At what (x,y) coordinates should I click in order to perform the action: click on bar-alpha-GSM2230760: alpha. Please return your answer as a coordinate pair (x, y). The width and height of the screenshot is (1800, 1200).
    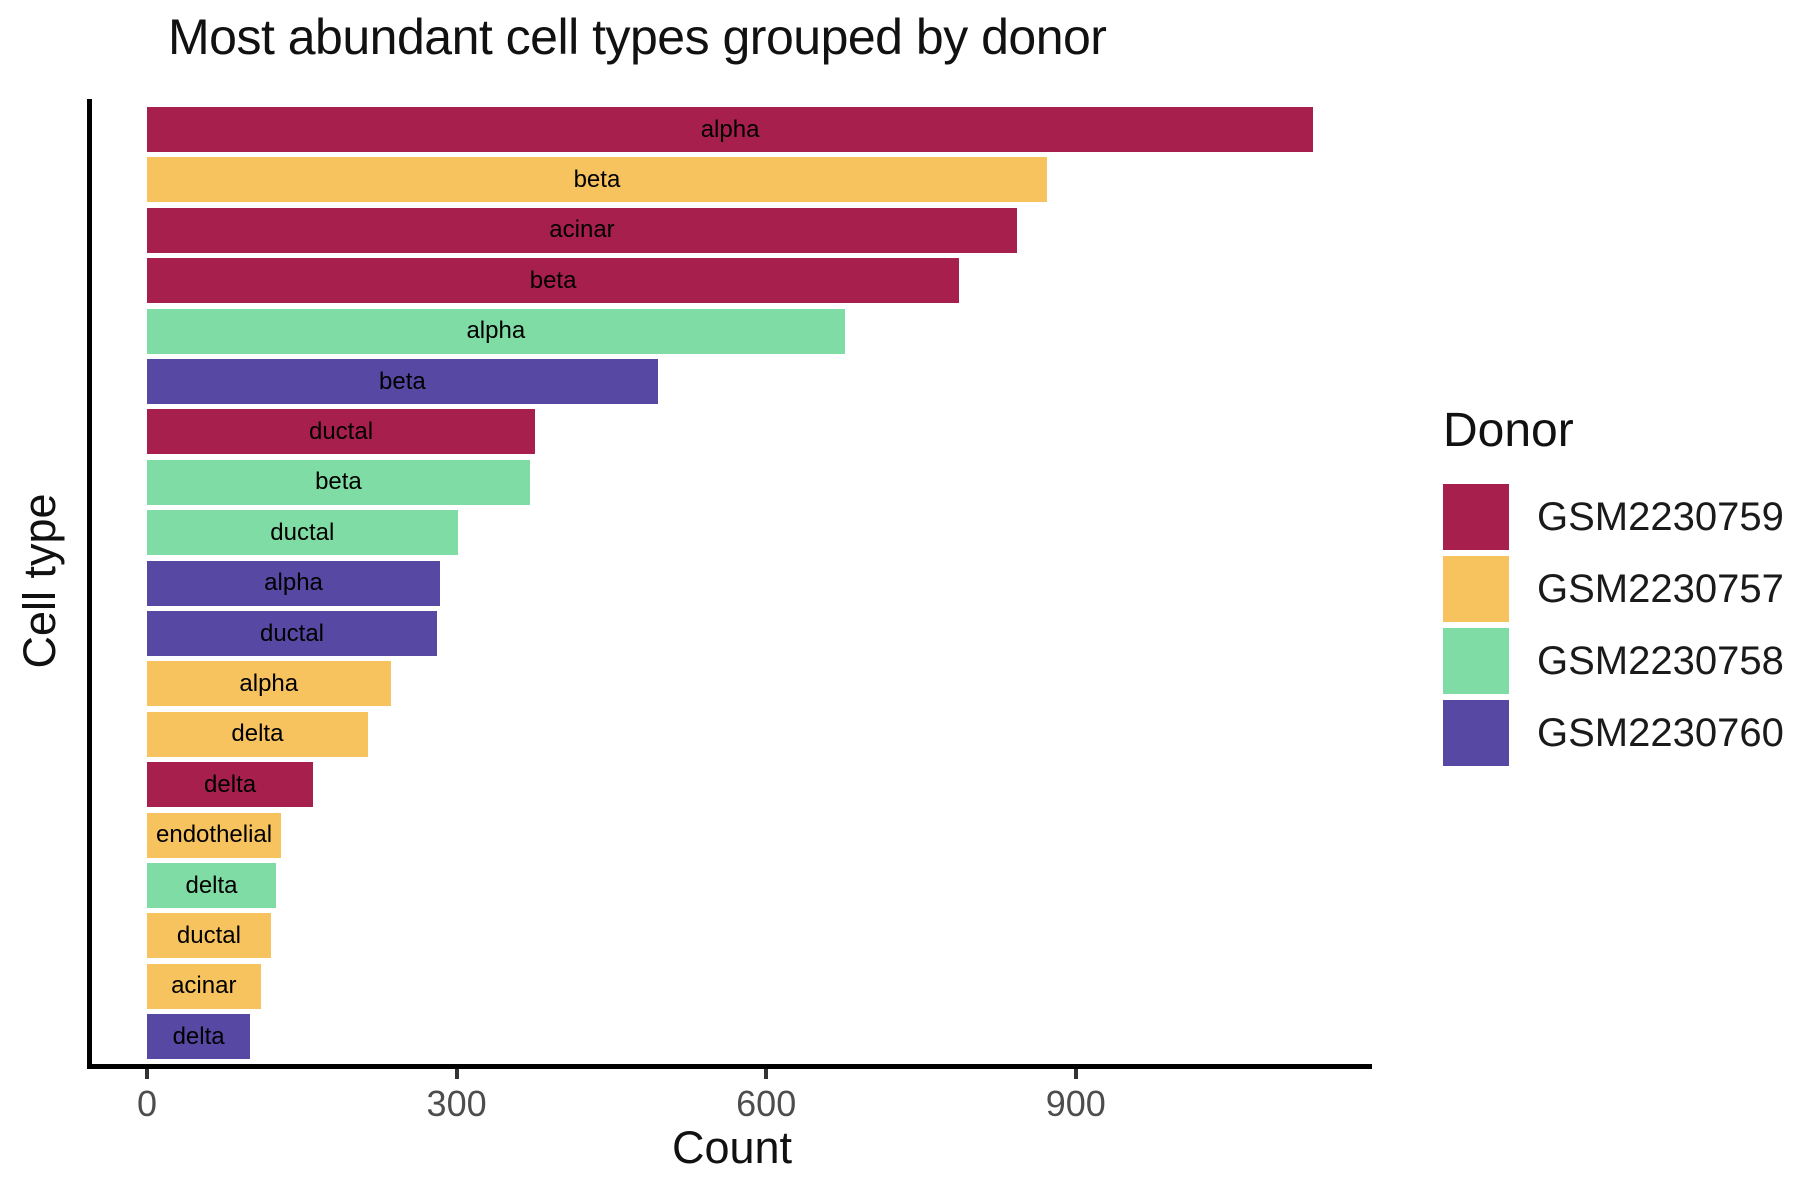
    Looking at the image, I should click on (294, 583).